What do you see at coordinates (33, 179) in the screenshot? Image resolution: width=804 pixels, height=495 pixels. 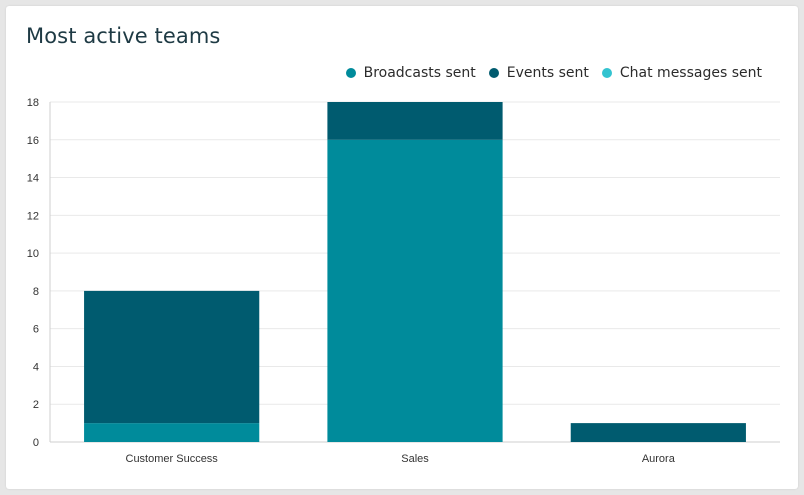 I see `y-tick-label: 14` at bounding box center [33, 179].